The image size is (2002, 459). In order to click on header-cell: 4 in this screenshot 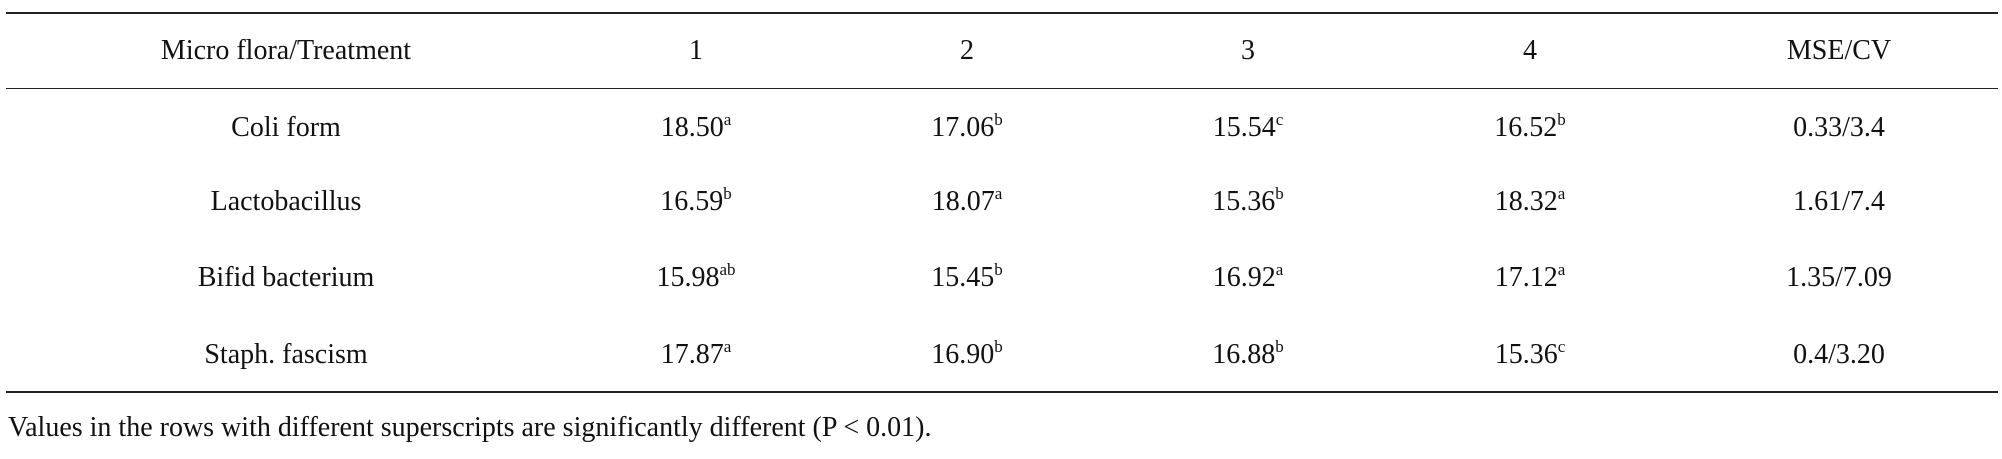, I will do `click(1530, 50)`.